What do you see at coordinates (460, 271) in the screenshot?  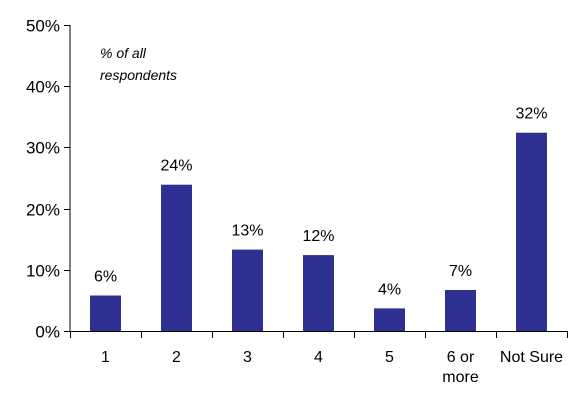 I see `data-label: 7%` at bounding box center [460, 271].